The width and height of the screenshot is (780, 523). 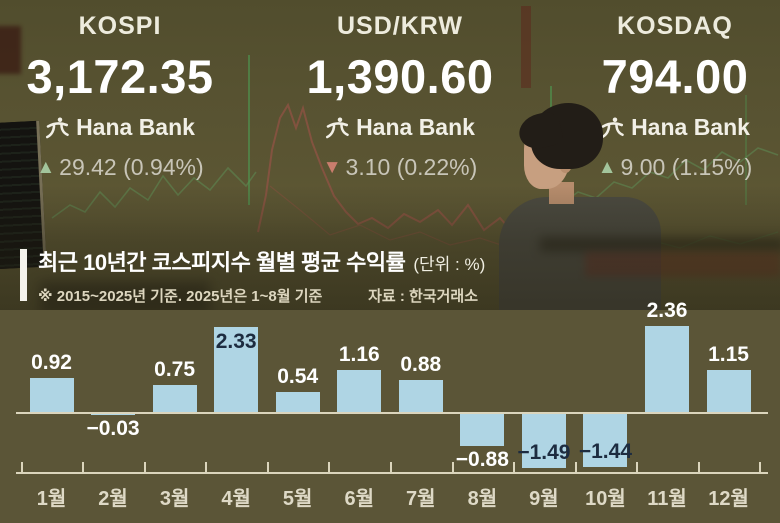 What do you see at coordinates (175, 369) in the screenshot?
I see `bar-value-label: 0.75` at bounding box center [175, 369].